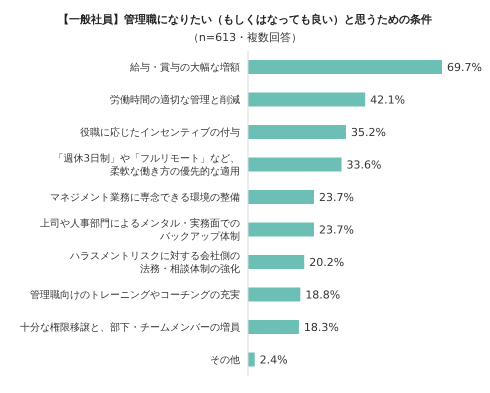  Describe the element at coordinates (160, 132) in the screenshot. I see `y-tick-label: 役職に応じたインセンティブの付与` at that location.